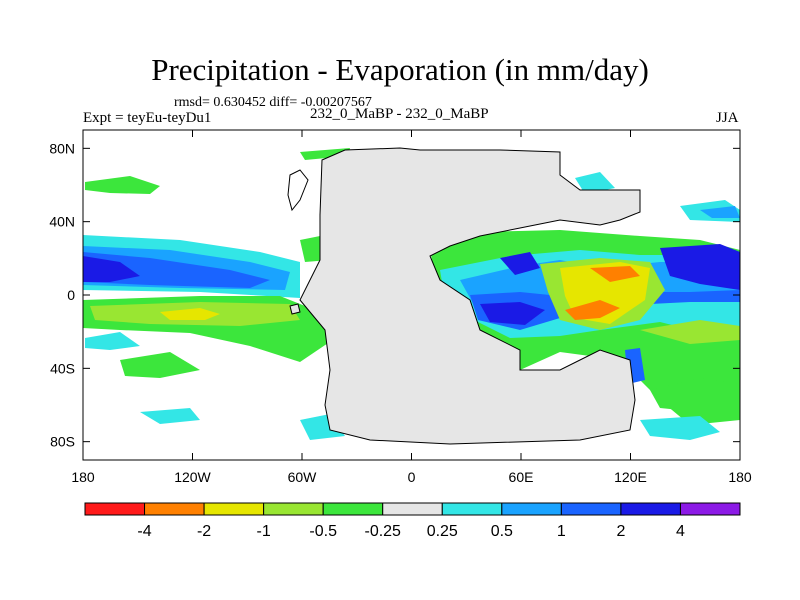 The width and height of the screenshot is (800, 600). I want to click on field-green-north-atlantic, so click(325, 154).